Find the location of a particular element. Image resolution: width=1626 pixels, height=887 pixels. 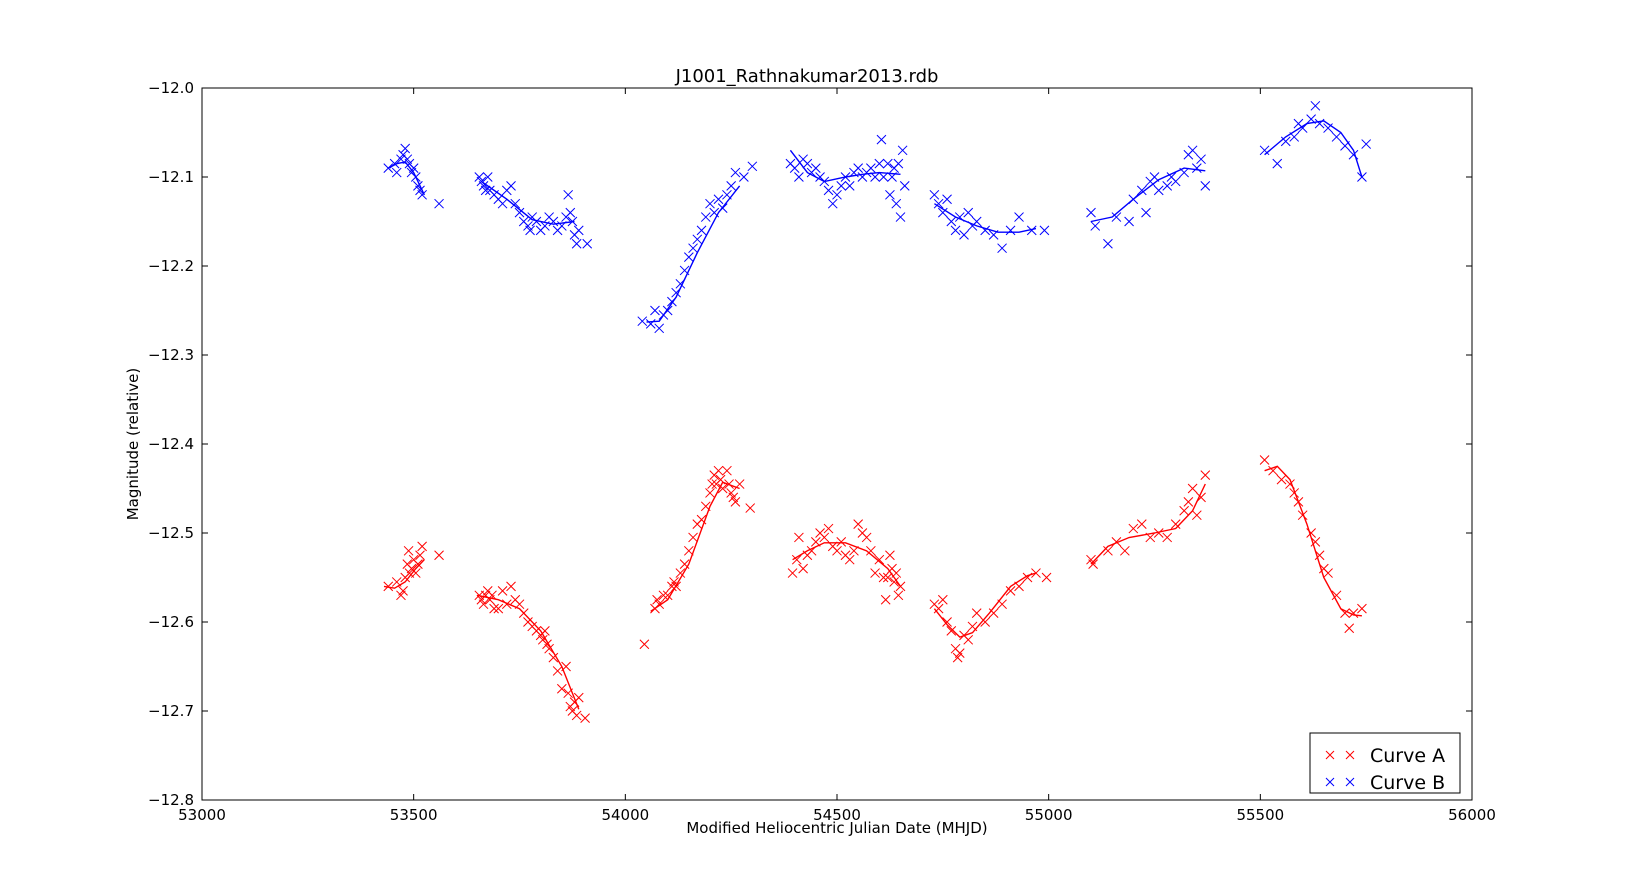

y-axis-label: Magnitude (relative) is located at coordinates (133, 444).